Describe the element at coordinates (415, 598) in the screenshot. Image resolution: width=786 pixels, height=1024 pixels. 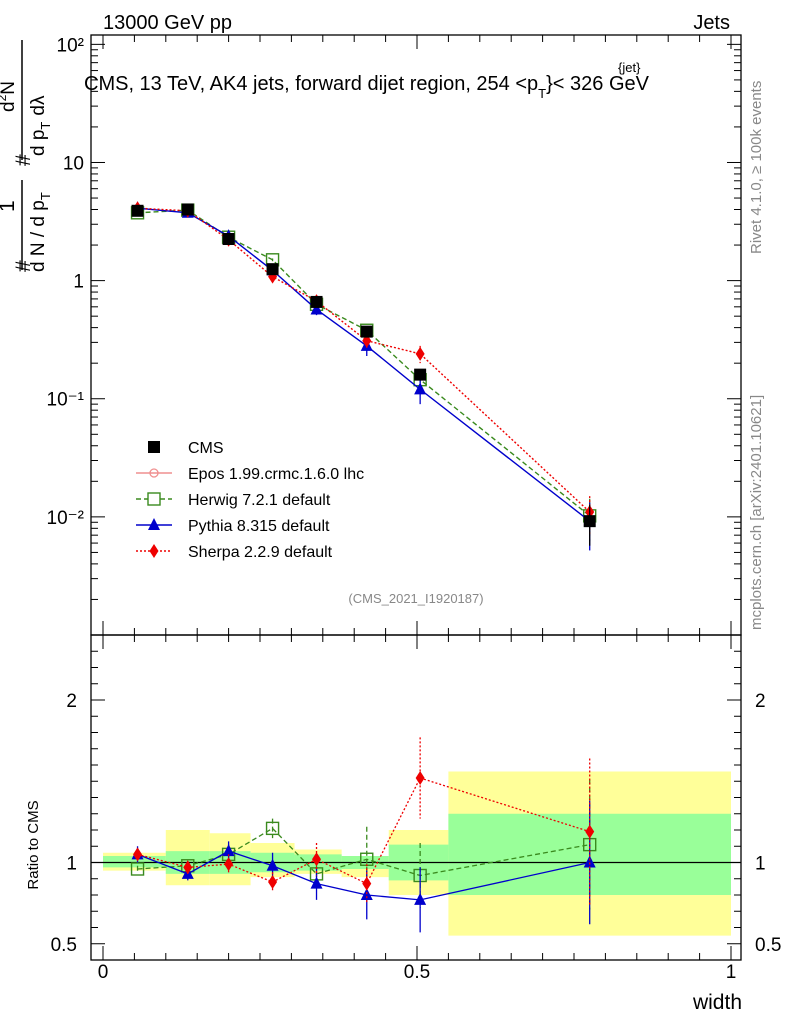
I see `analysis-id: (CMS_2021_I1920187)` at that location.